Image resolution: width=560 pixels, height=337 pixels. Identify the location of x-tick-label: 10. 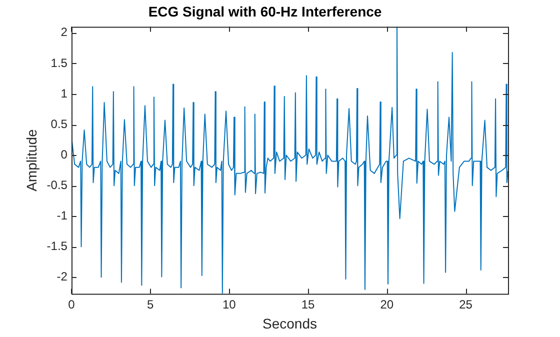
(229, 304).